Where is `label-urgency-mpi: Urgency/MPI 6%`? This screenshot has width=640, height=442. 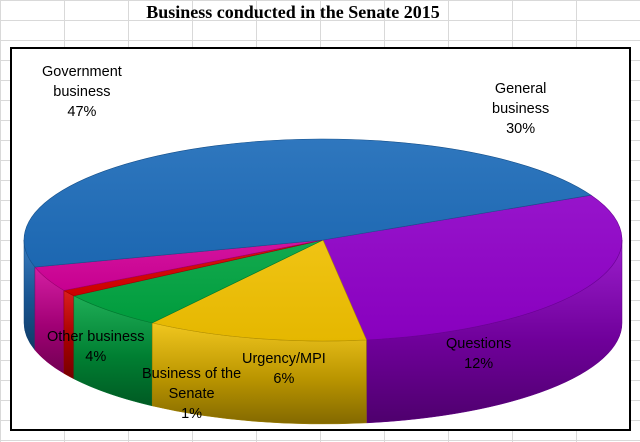
label-urgency-mpi: Urgency/MPI 6% is located at coordinates (284, 369).